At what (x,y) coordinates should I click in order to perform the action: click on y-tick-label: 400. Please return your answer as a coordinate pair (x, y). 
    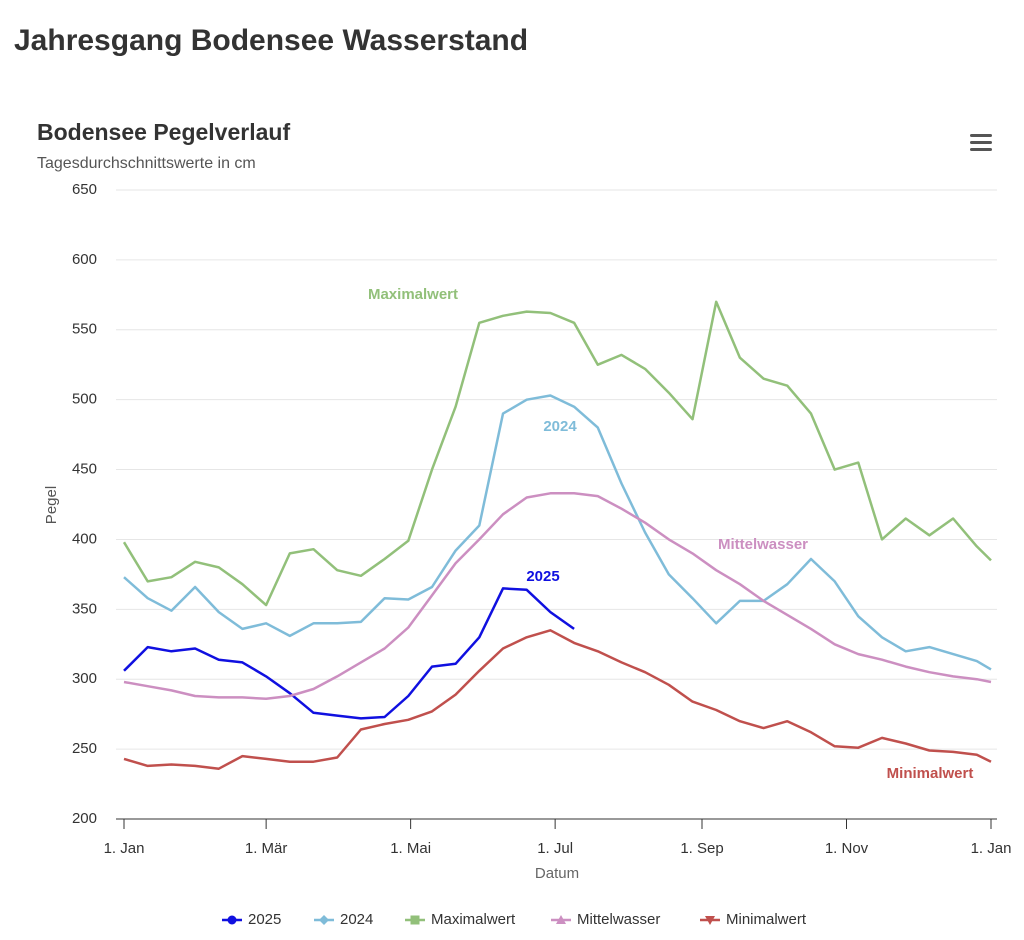
    Looking at the image, I should click on (84, 538).